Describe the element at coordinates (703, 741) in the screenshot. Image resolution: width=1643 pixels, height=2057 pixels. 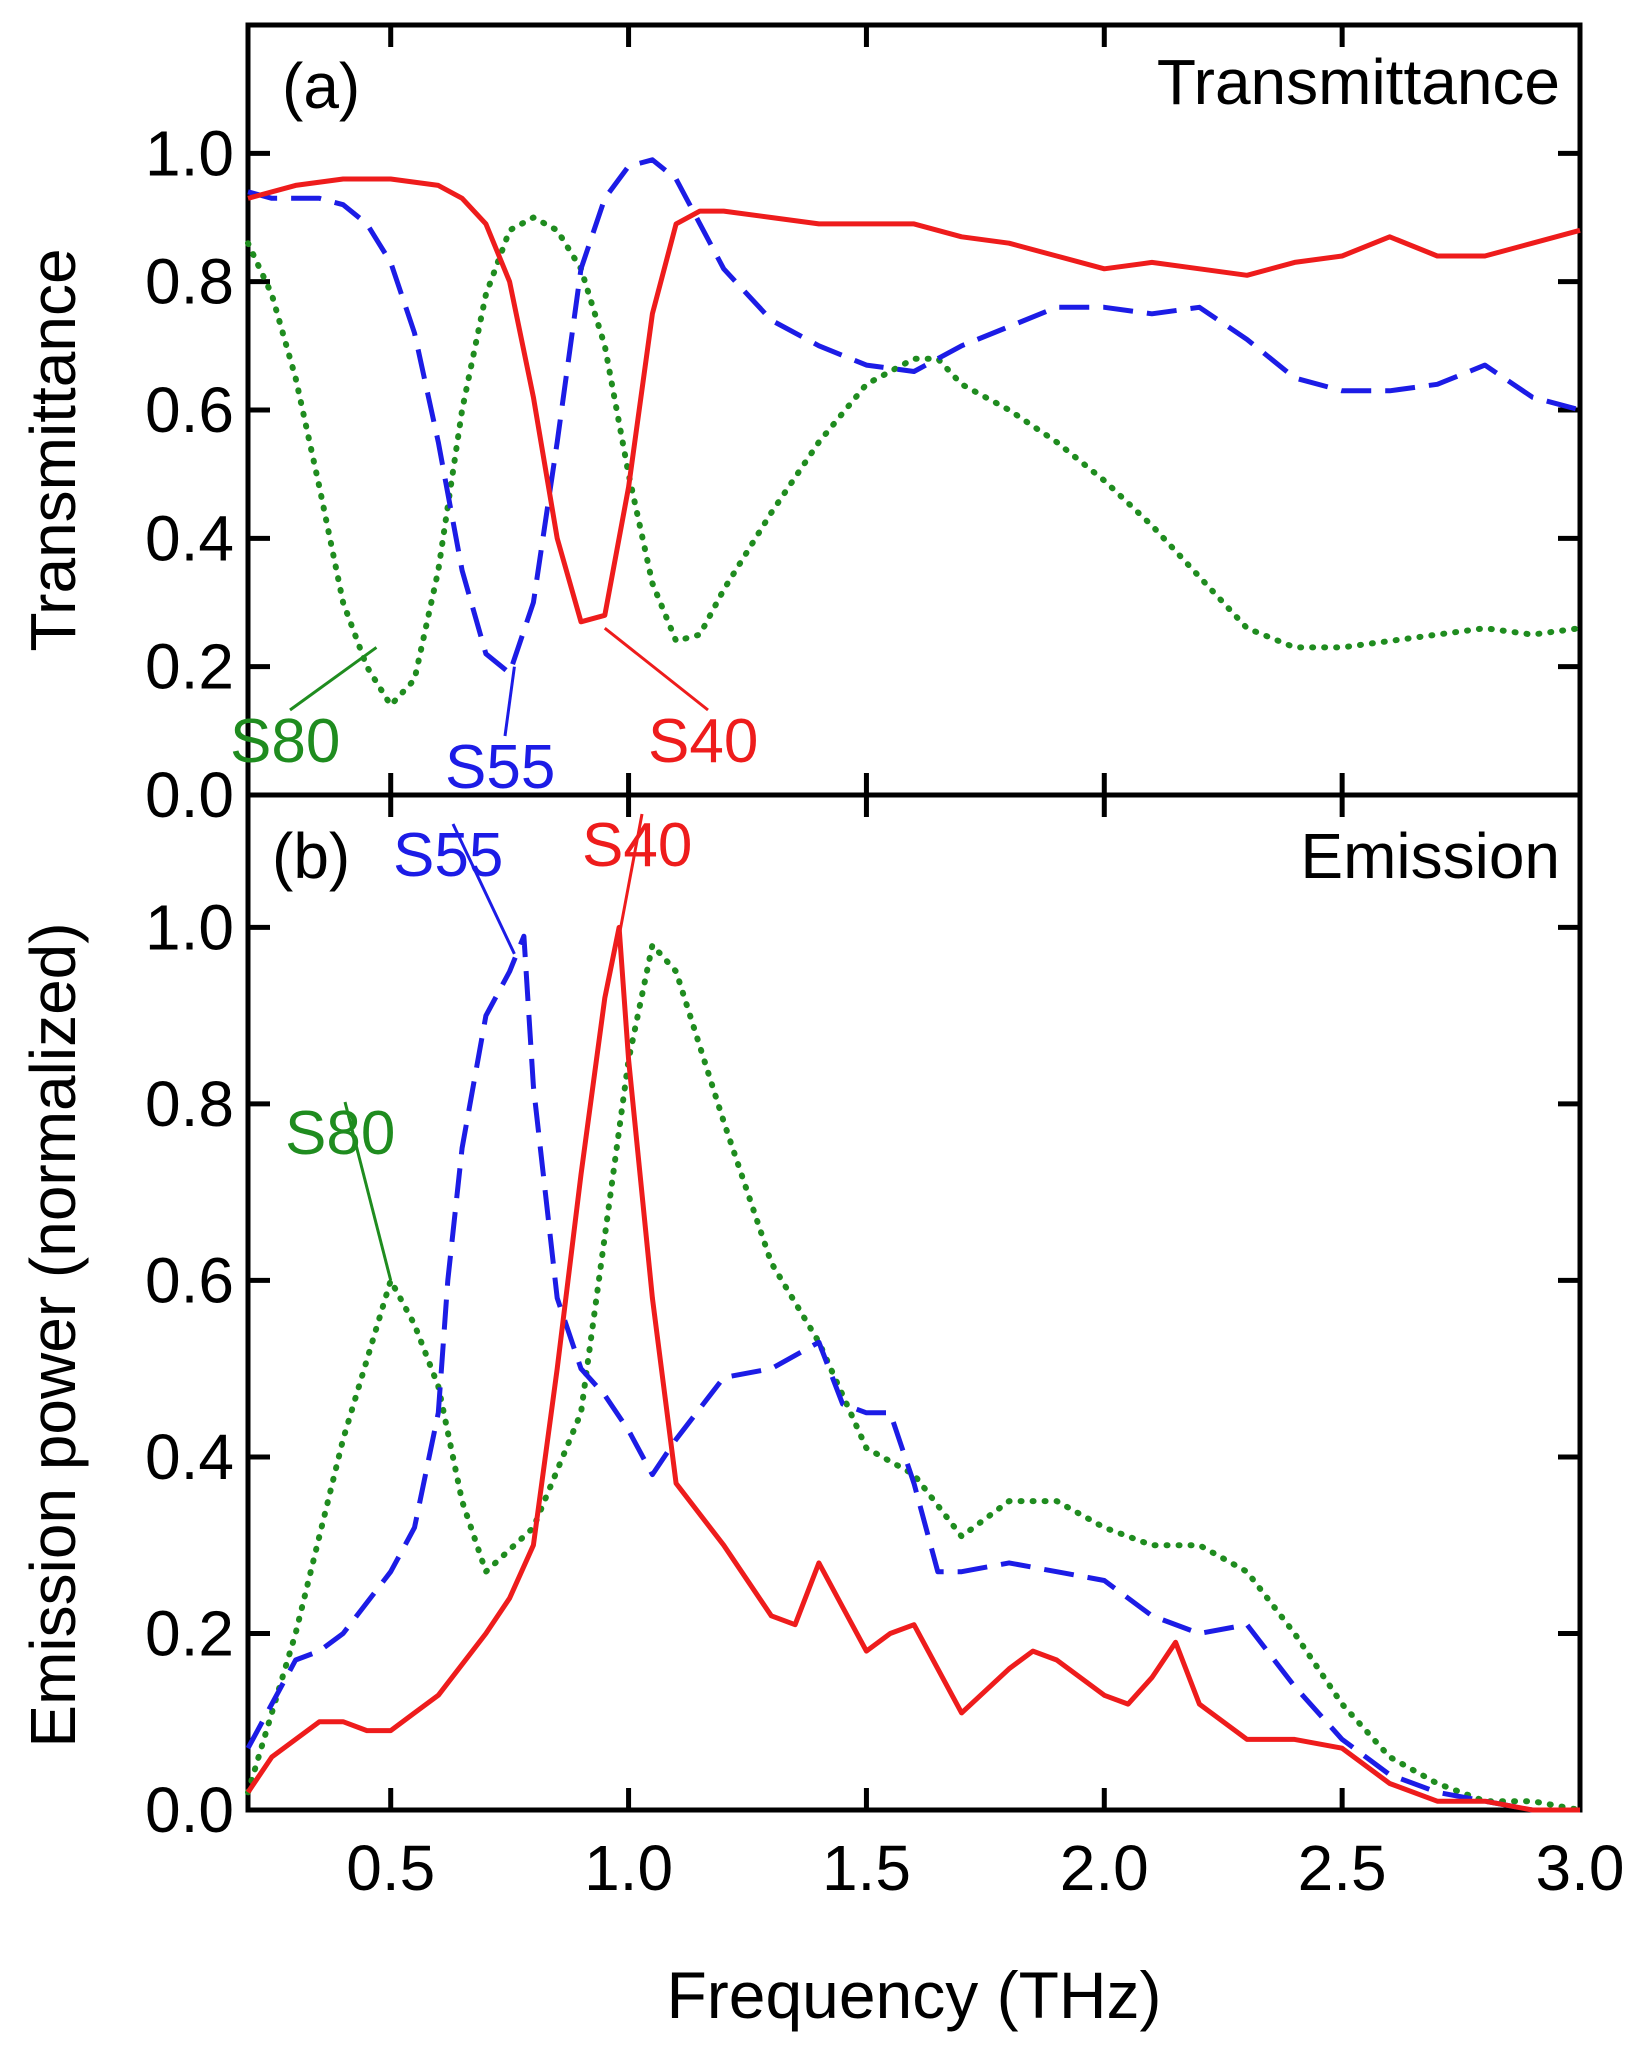
I see `panel-a-annotation-s40: S40` at that location.